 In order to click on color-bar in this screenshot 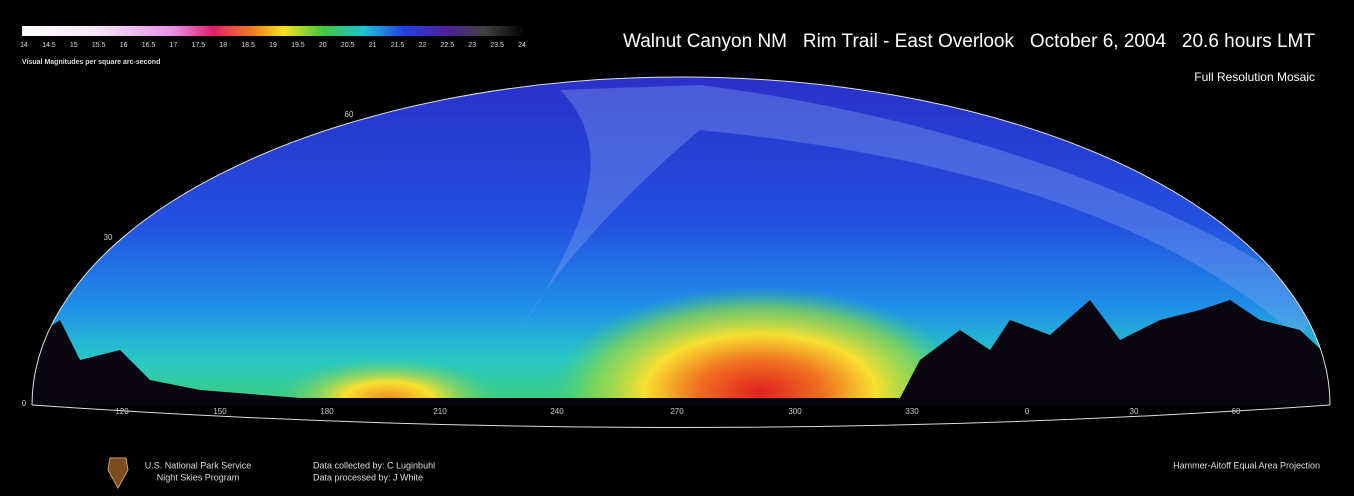, I will do `click(273, 31)`.